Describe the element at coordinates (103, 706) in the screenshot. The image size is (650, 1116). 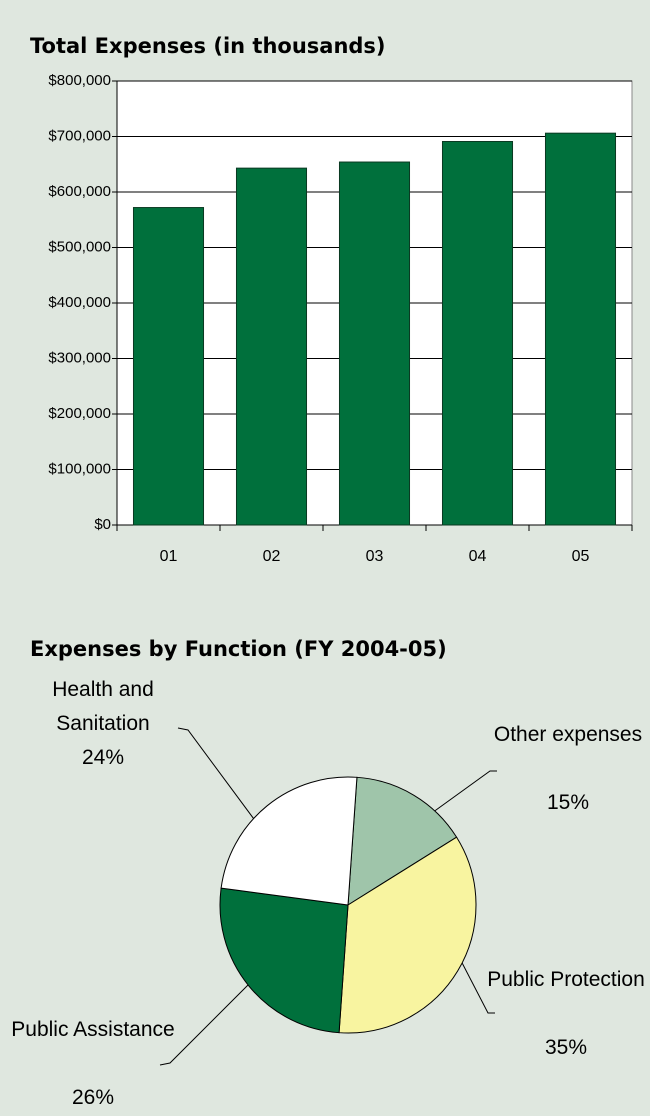
I see `slice-label: Health and Sanitation` at that location.